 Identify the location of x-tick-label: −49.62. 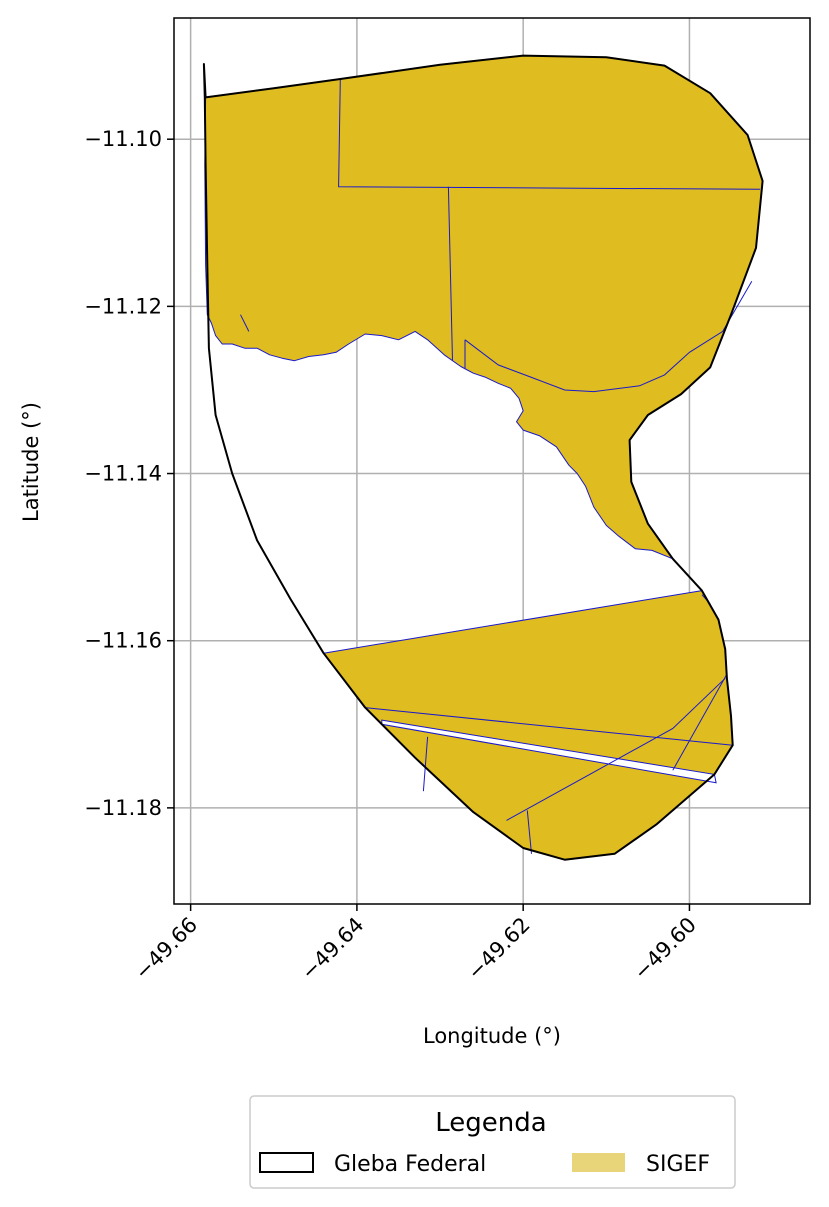
(499, 949).